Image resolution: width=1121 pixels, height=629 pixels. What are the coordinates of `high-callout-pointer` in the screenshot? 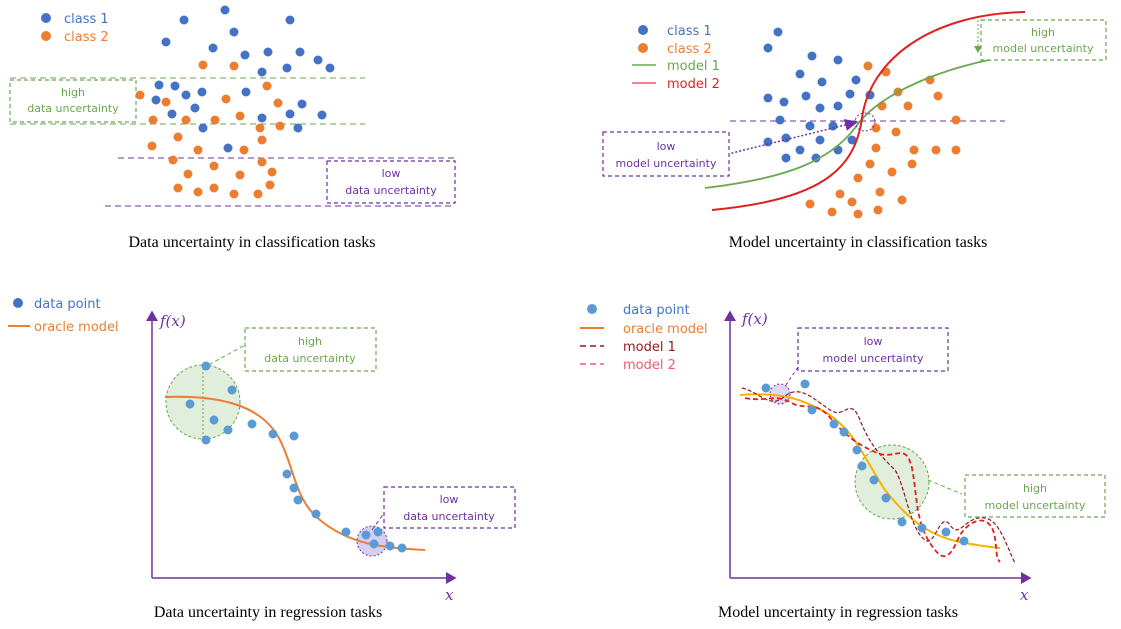 It's located at (945, 487).